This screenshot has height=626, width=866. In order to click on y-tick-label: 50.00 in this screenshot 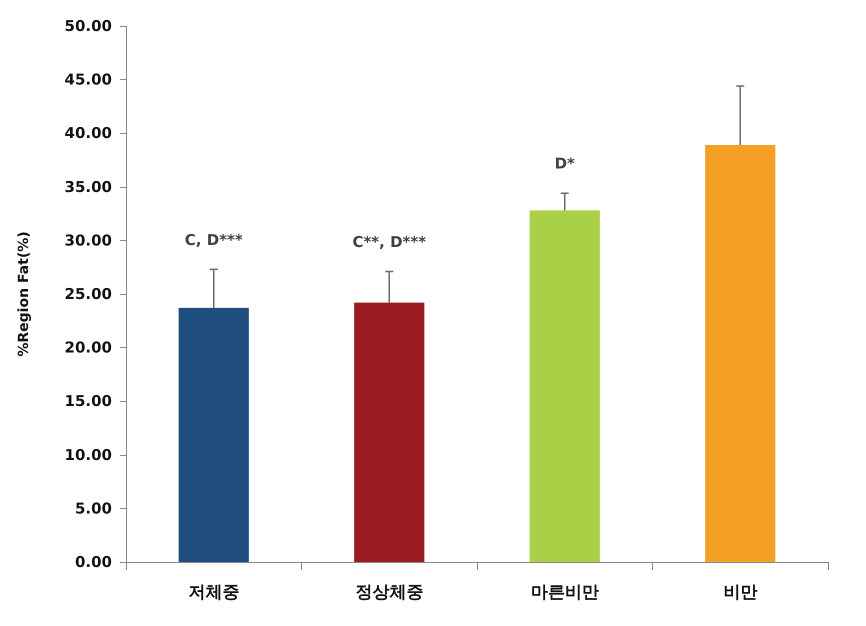, I will do `click(88, 26)`.